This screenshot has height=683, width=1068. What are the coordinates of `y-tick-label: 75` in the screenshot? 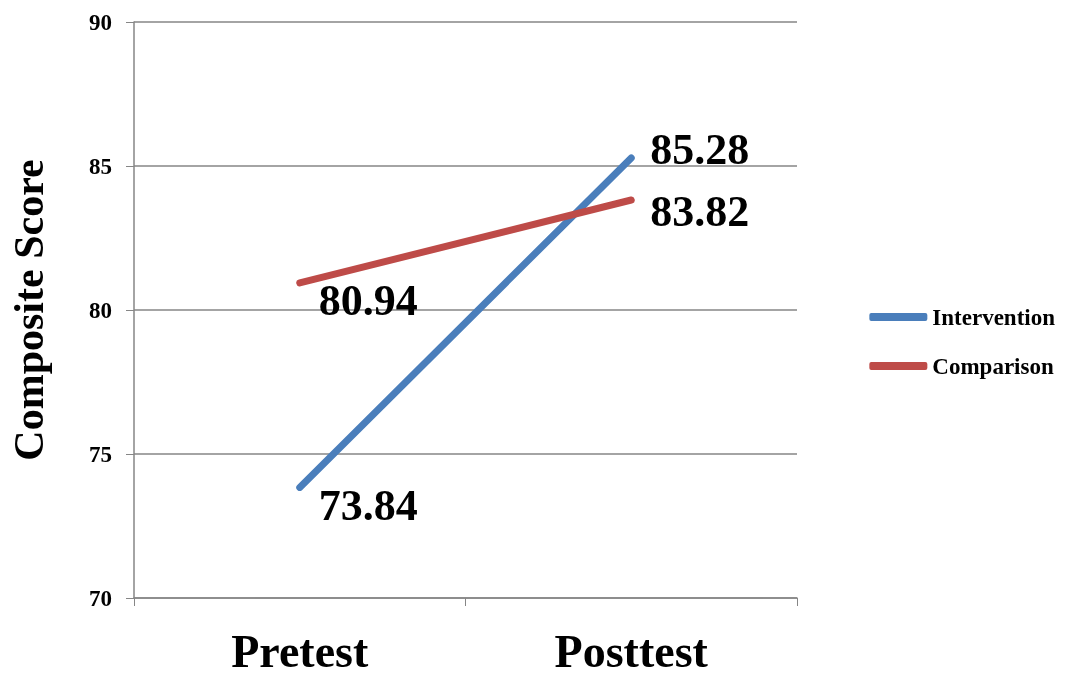 It's located at (100, 454).